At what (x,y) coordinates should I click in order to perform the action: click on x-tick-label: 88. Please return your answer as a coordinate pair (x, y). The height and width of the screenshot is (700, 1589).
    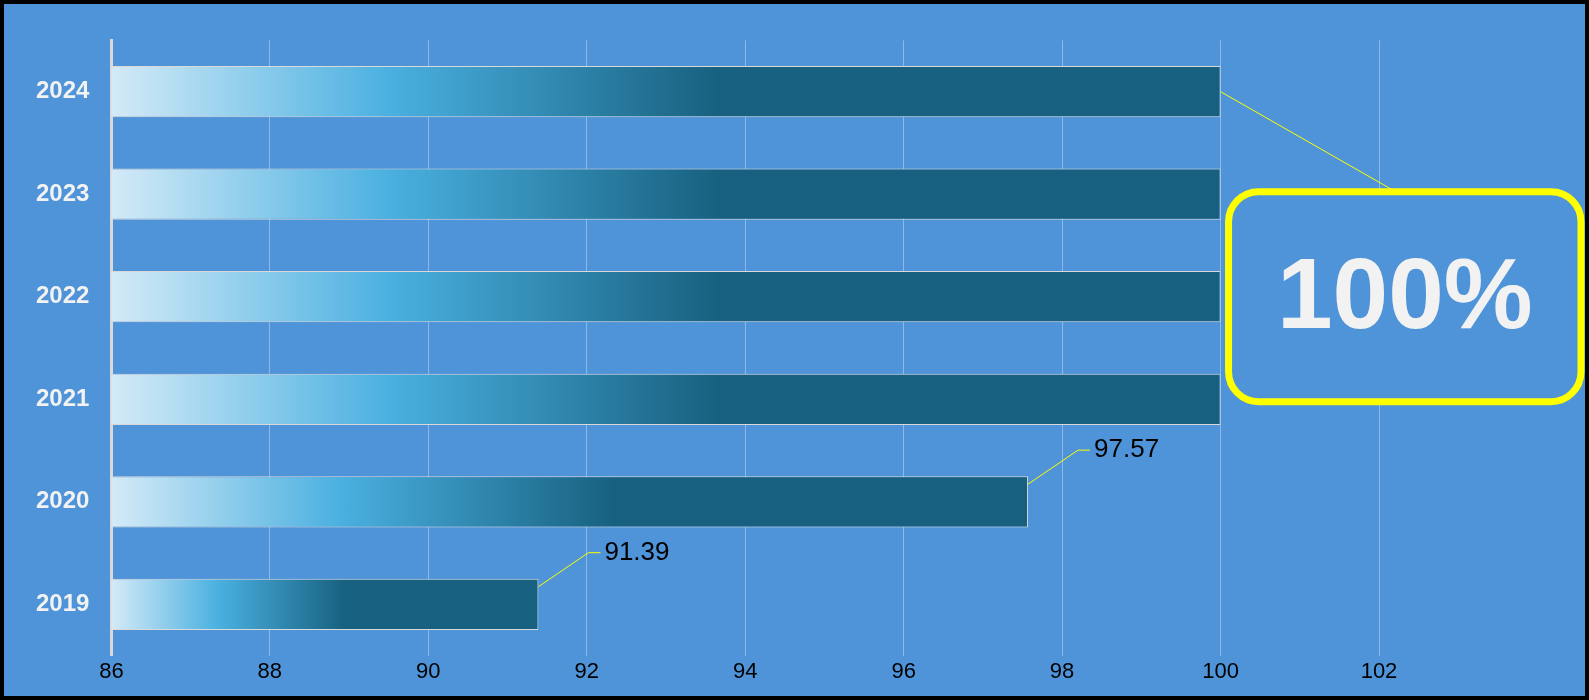
    Looking at the image, I should click on (270, 670).